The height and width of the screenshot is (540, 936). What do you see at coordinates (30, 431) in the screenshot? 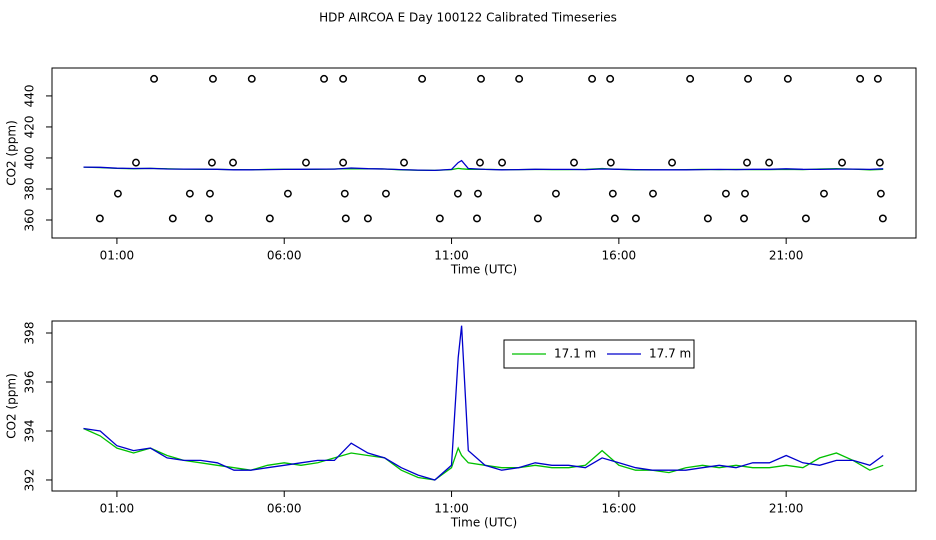
I see `y-tick-label: 394` at bounding box center [30, 431].